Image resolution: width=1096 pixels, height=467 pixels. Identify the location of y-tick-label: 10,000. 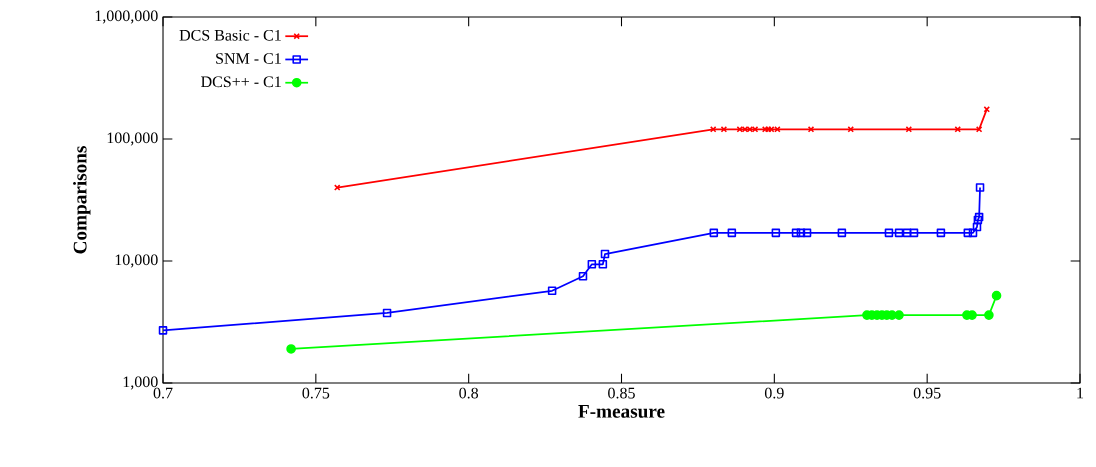
(136, 261).